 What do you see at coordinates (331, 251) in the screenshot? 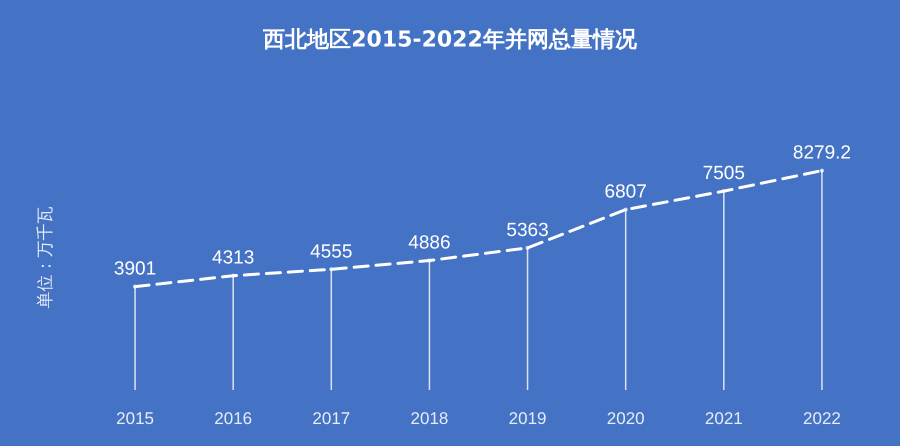
I see `data-label: 4555` at bounding box center [331, 251].